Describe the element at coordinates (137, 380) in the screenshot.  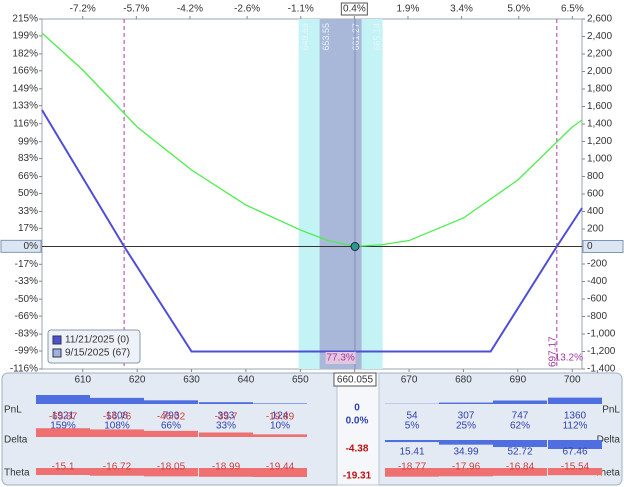
I see `x-tick-label: 620` at that location.